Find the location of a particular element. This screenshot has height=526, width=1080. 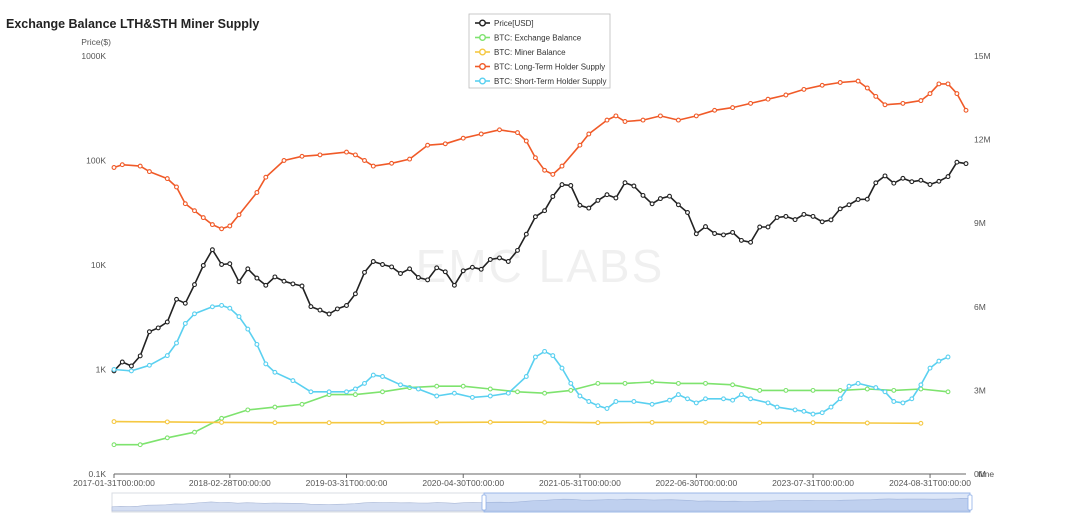

legend-item: BTC: Miner Balance is located at coordinates (520, 52).